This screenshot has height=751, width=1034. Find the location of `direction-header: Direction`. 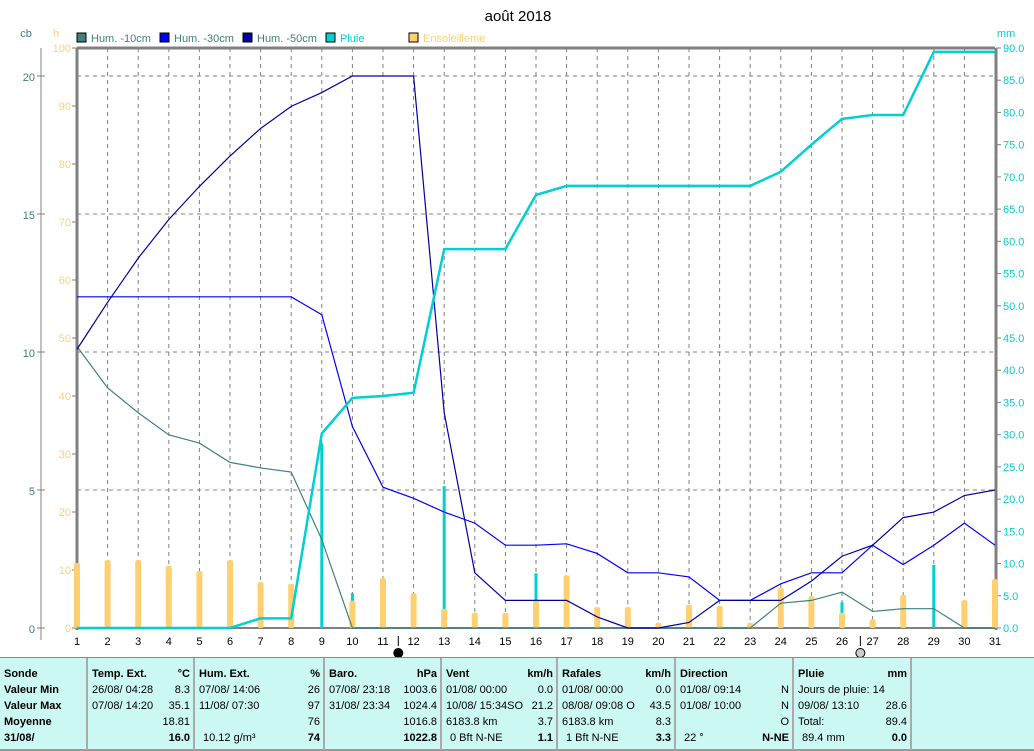

direction-header: Direction is located at coordinates (704, 674).